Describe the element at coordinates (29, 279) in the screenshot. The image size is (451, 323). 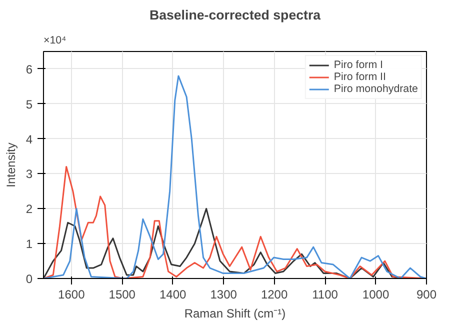
I see `y-tick-label: 0` at that location.